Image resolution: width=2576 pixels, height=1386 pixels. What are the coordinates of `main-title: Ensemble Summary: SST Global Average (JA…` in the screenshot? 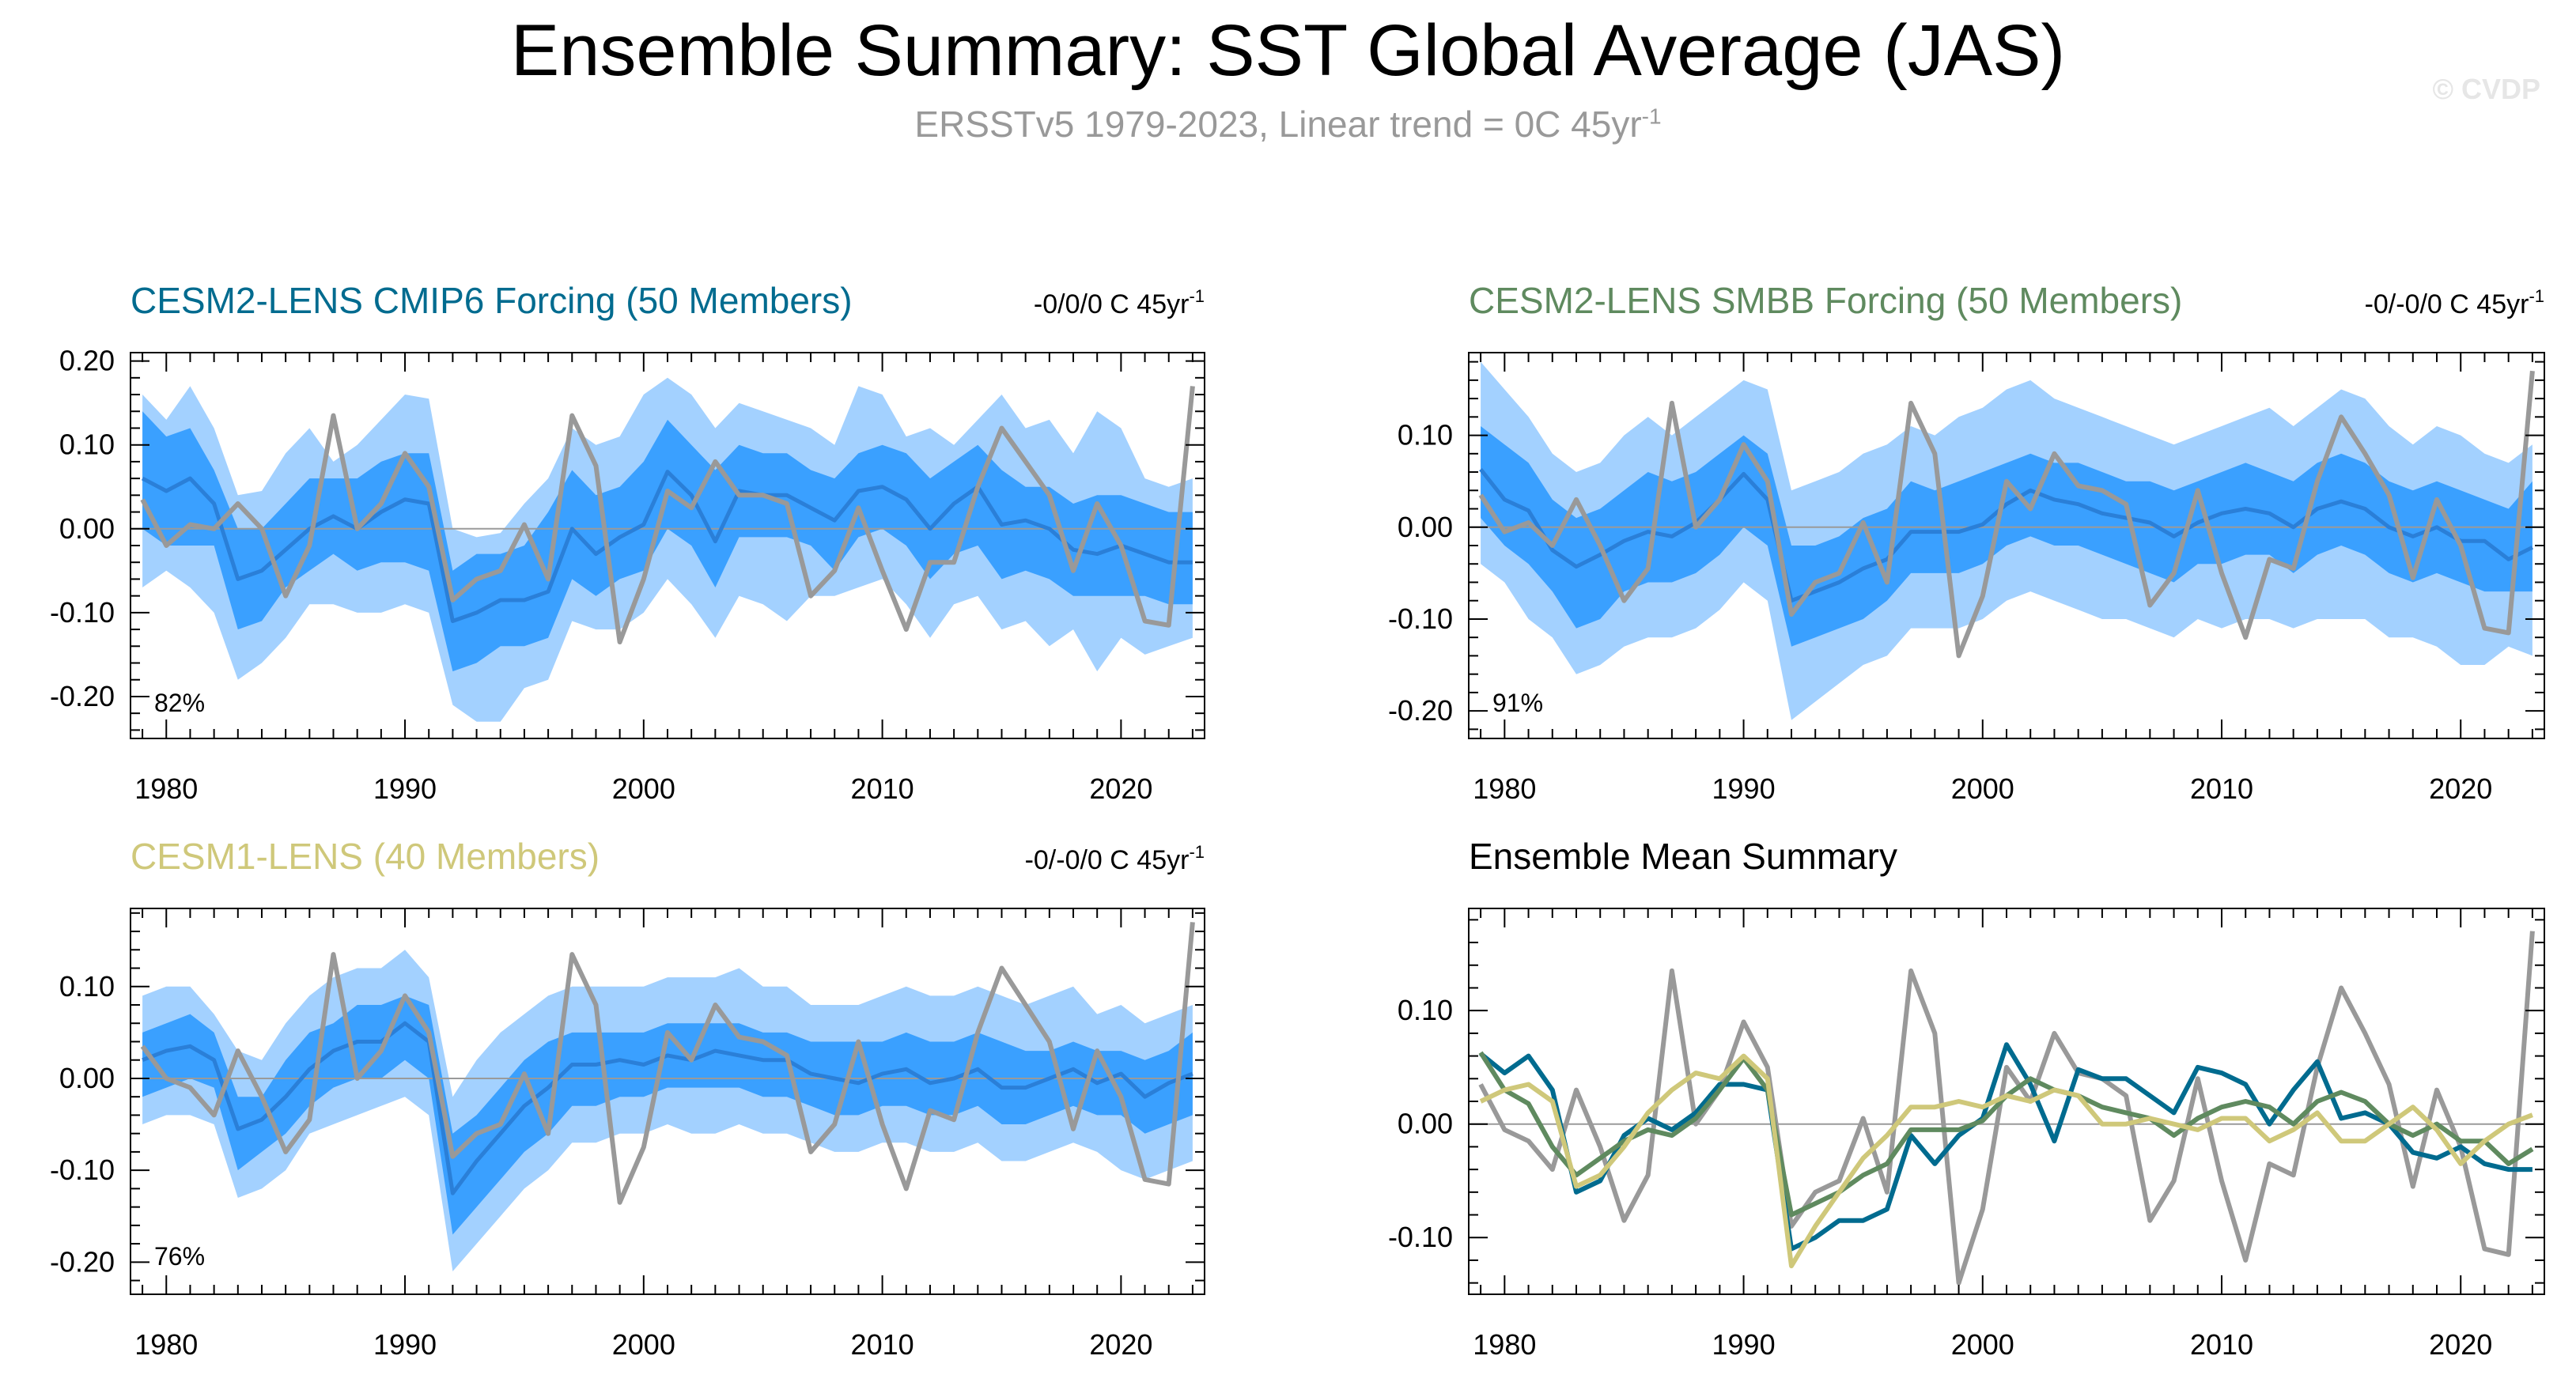 It's located at (1288, 50).